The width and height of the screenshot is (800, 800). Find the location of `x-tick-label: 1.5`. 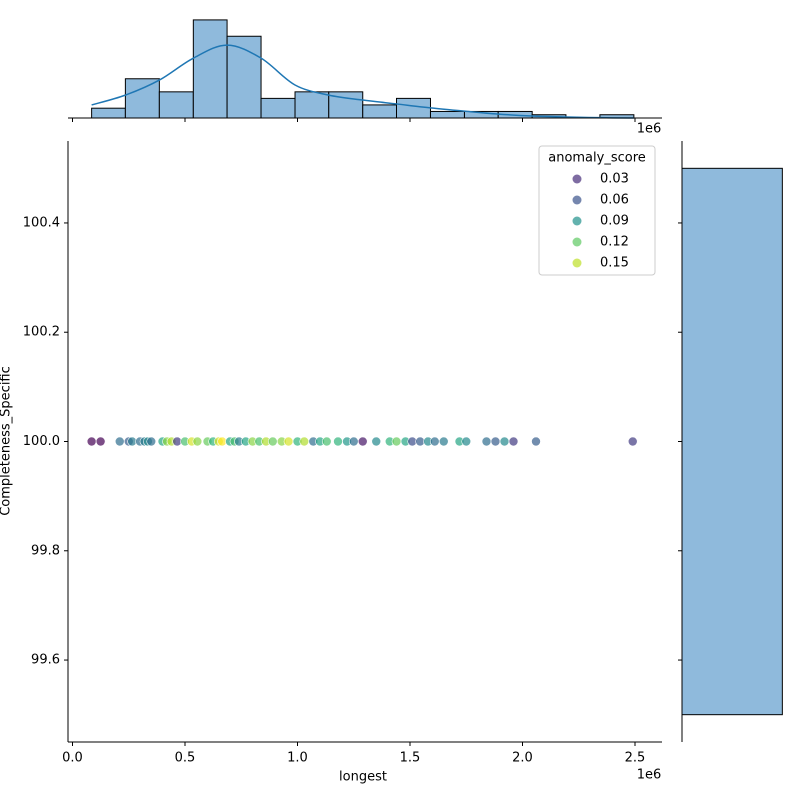

x-tick-label: 1.5 is located at coordinates (410, 758).